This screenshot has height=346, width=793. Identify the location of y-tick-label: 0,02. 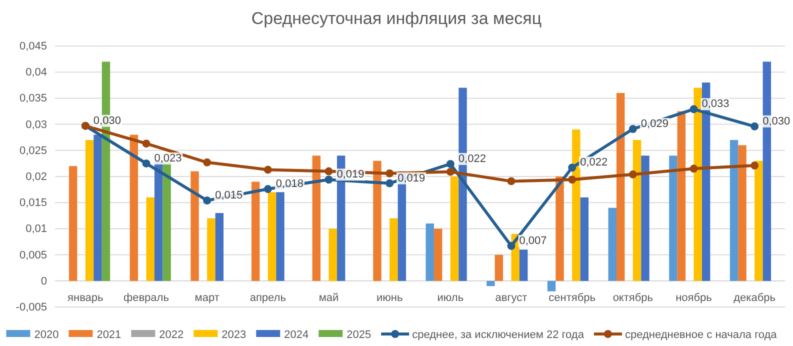
(36, 177).